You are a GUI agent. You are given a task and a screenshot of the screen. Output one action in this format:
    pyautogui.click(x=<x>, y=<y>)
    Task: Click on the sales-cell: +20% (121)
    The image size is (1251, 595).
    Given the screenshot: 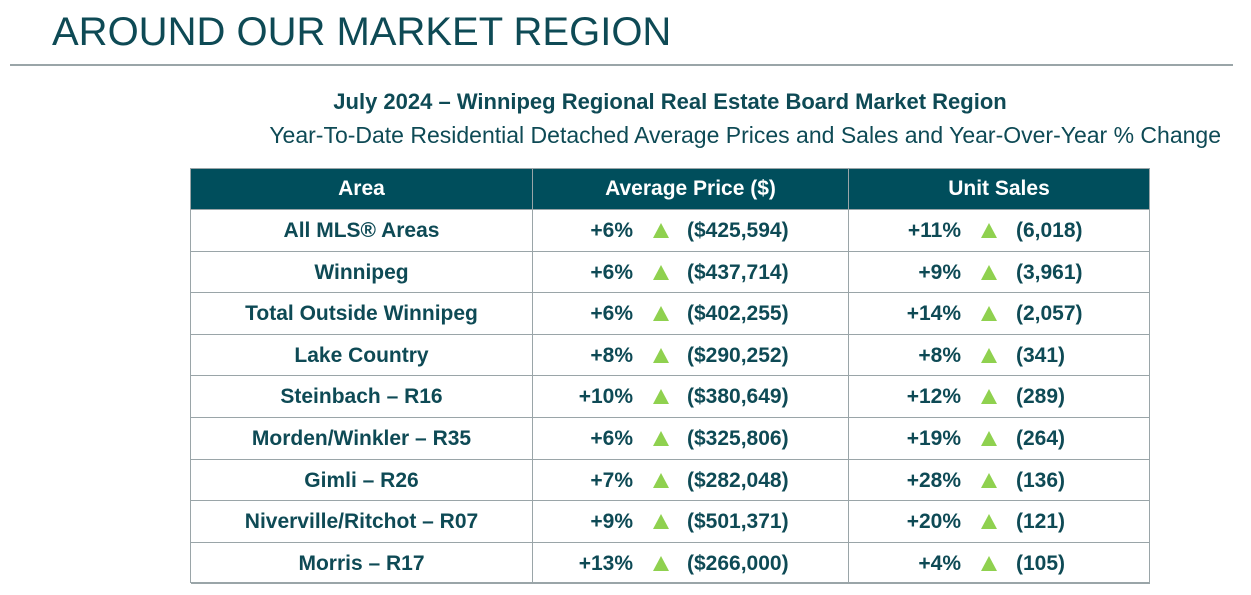 What is the action you would take?
    pyautogui.click(x=999, y=522)
    